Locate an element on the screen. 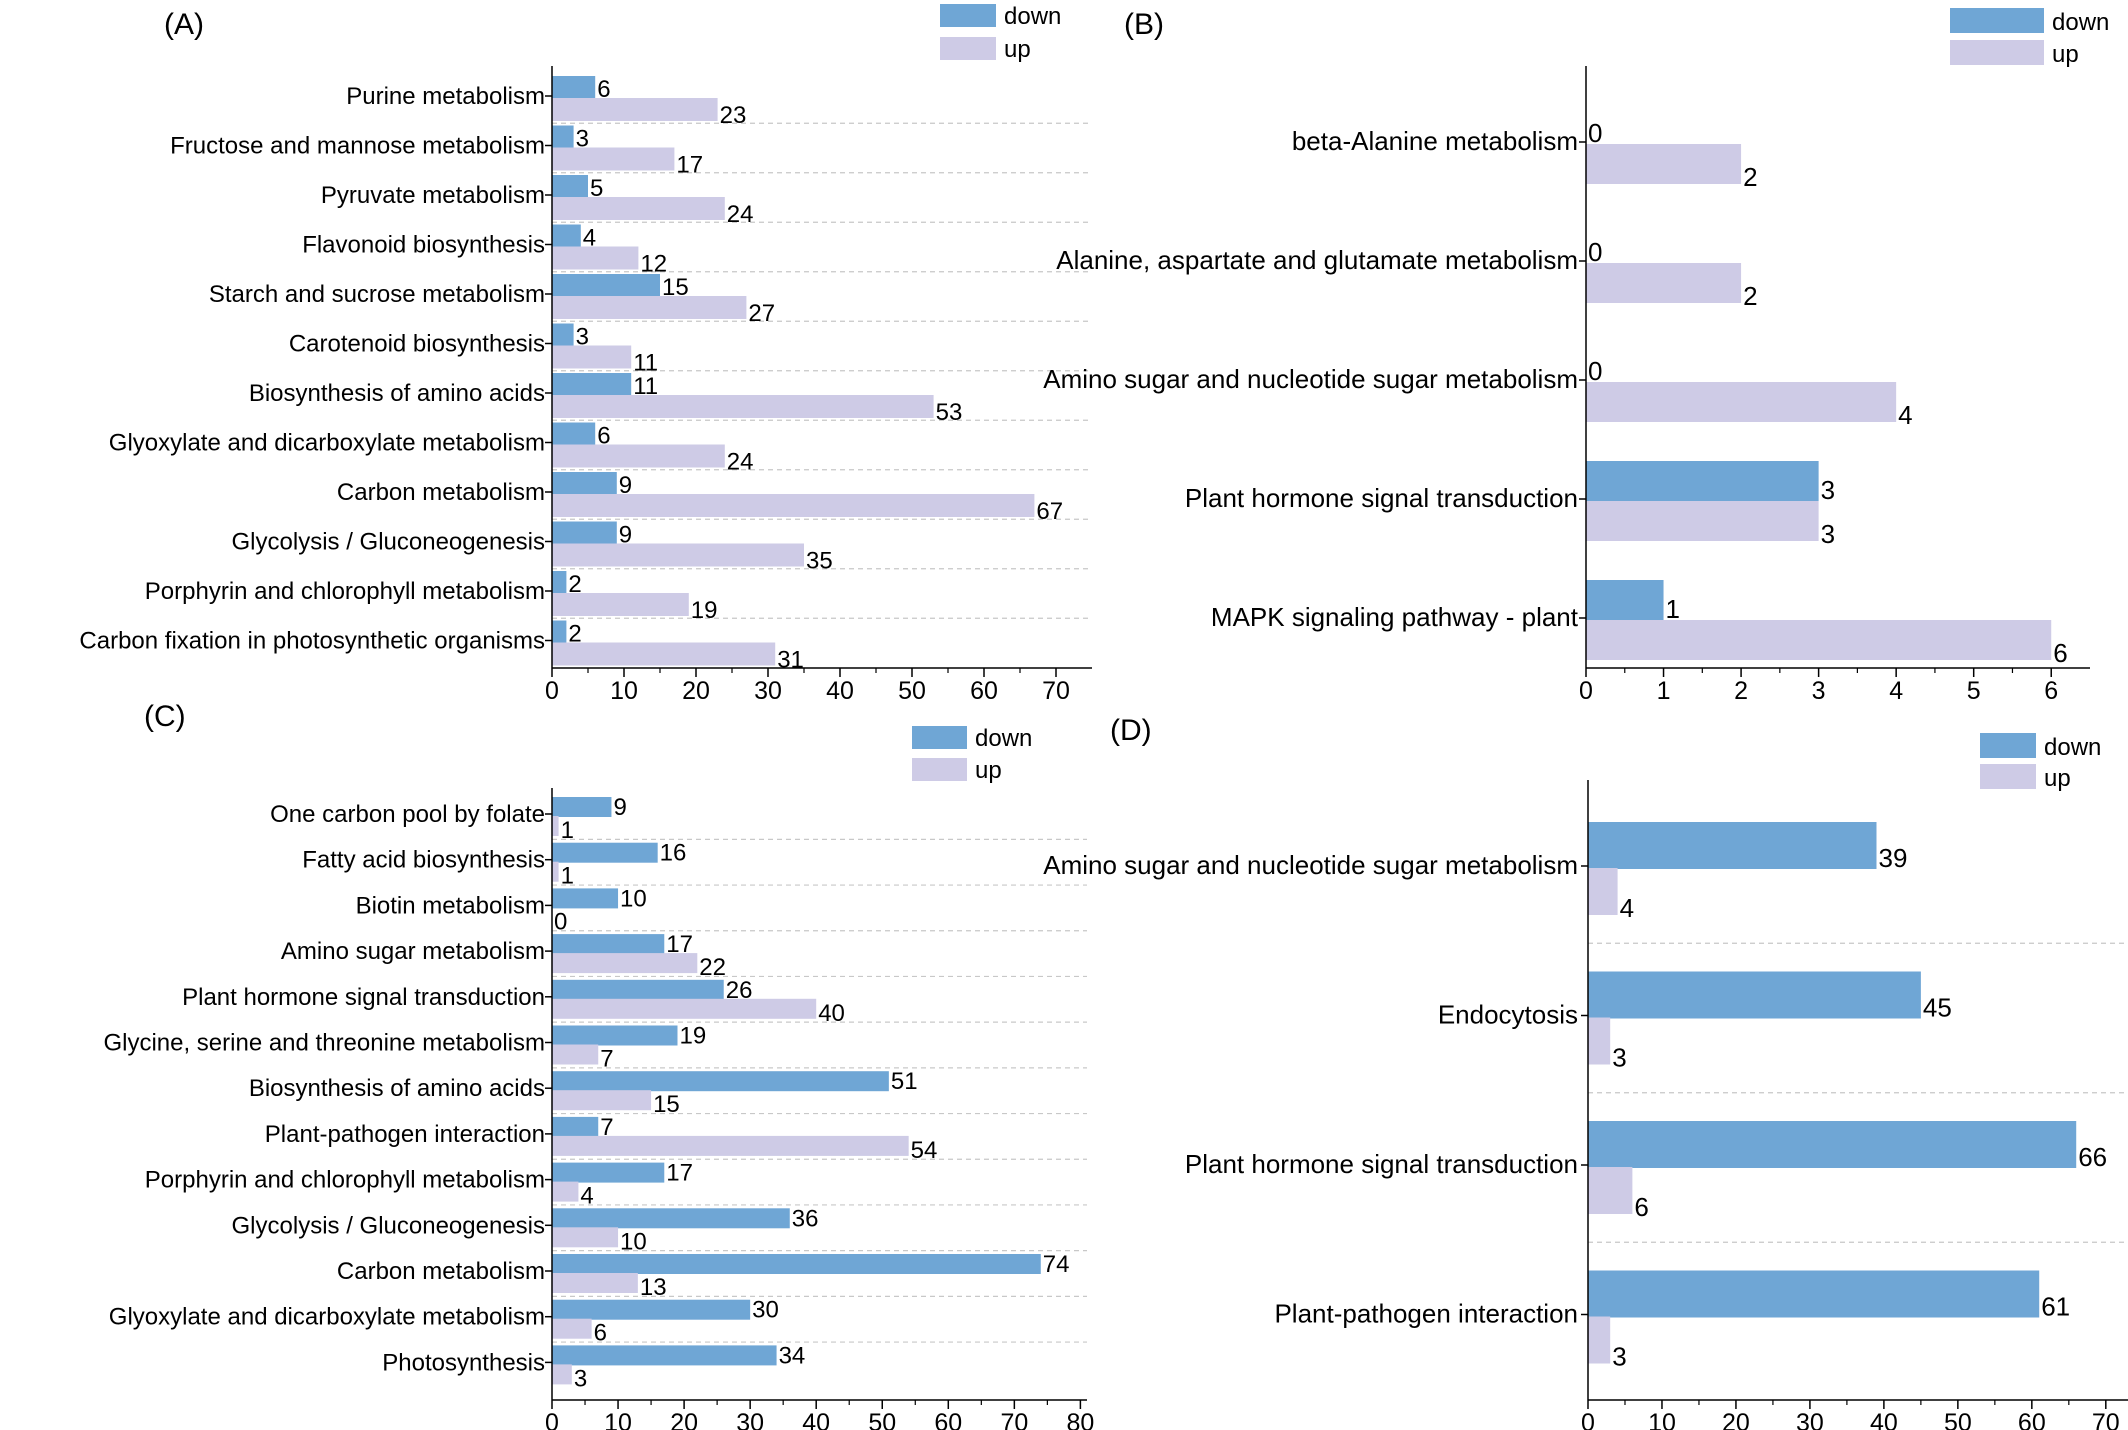 This screenshot has width=2128, height=1430. value-label-down: 16 is located at coordinates (673, 853).